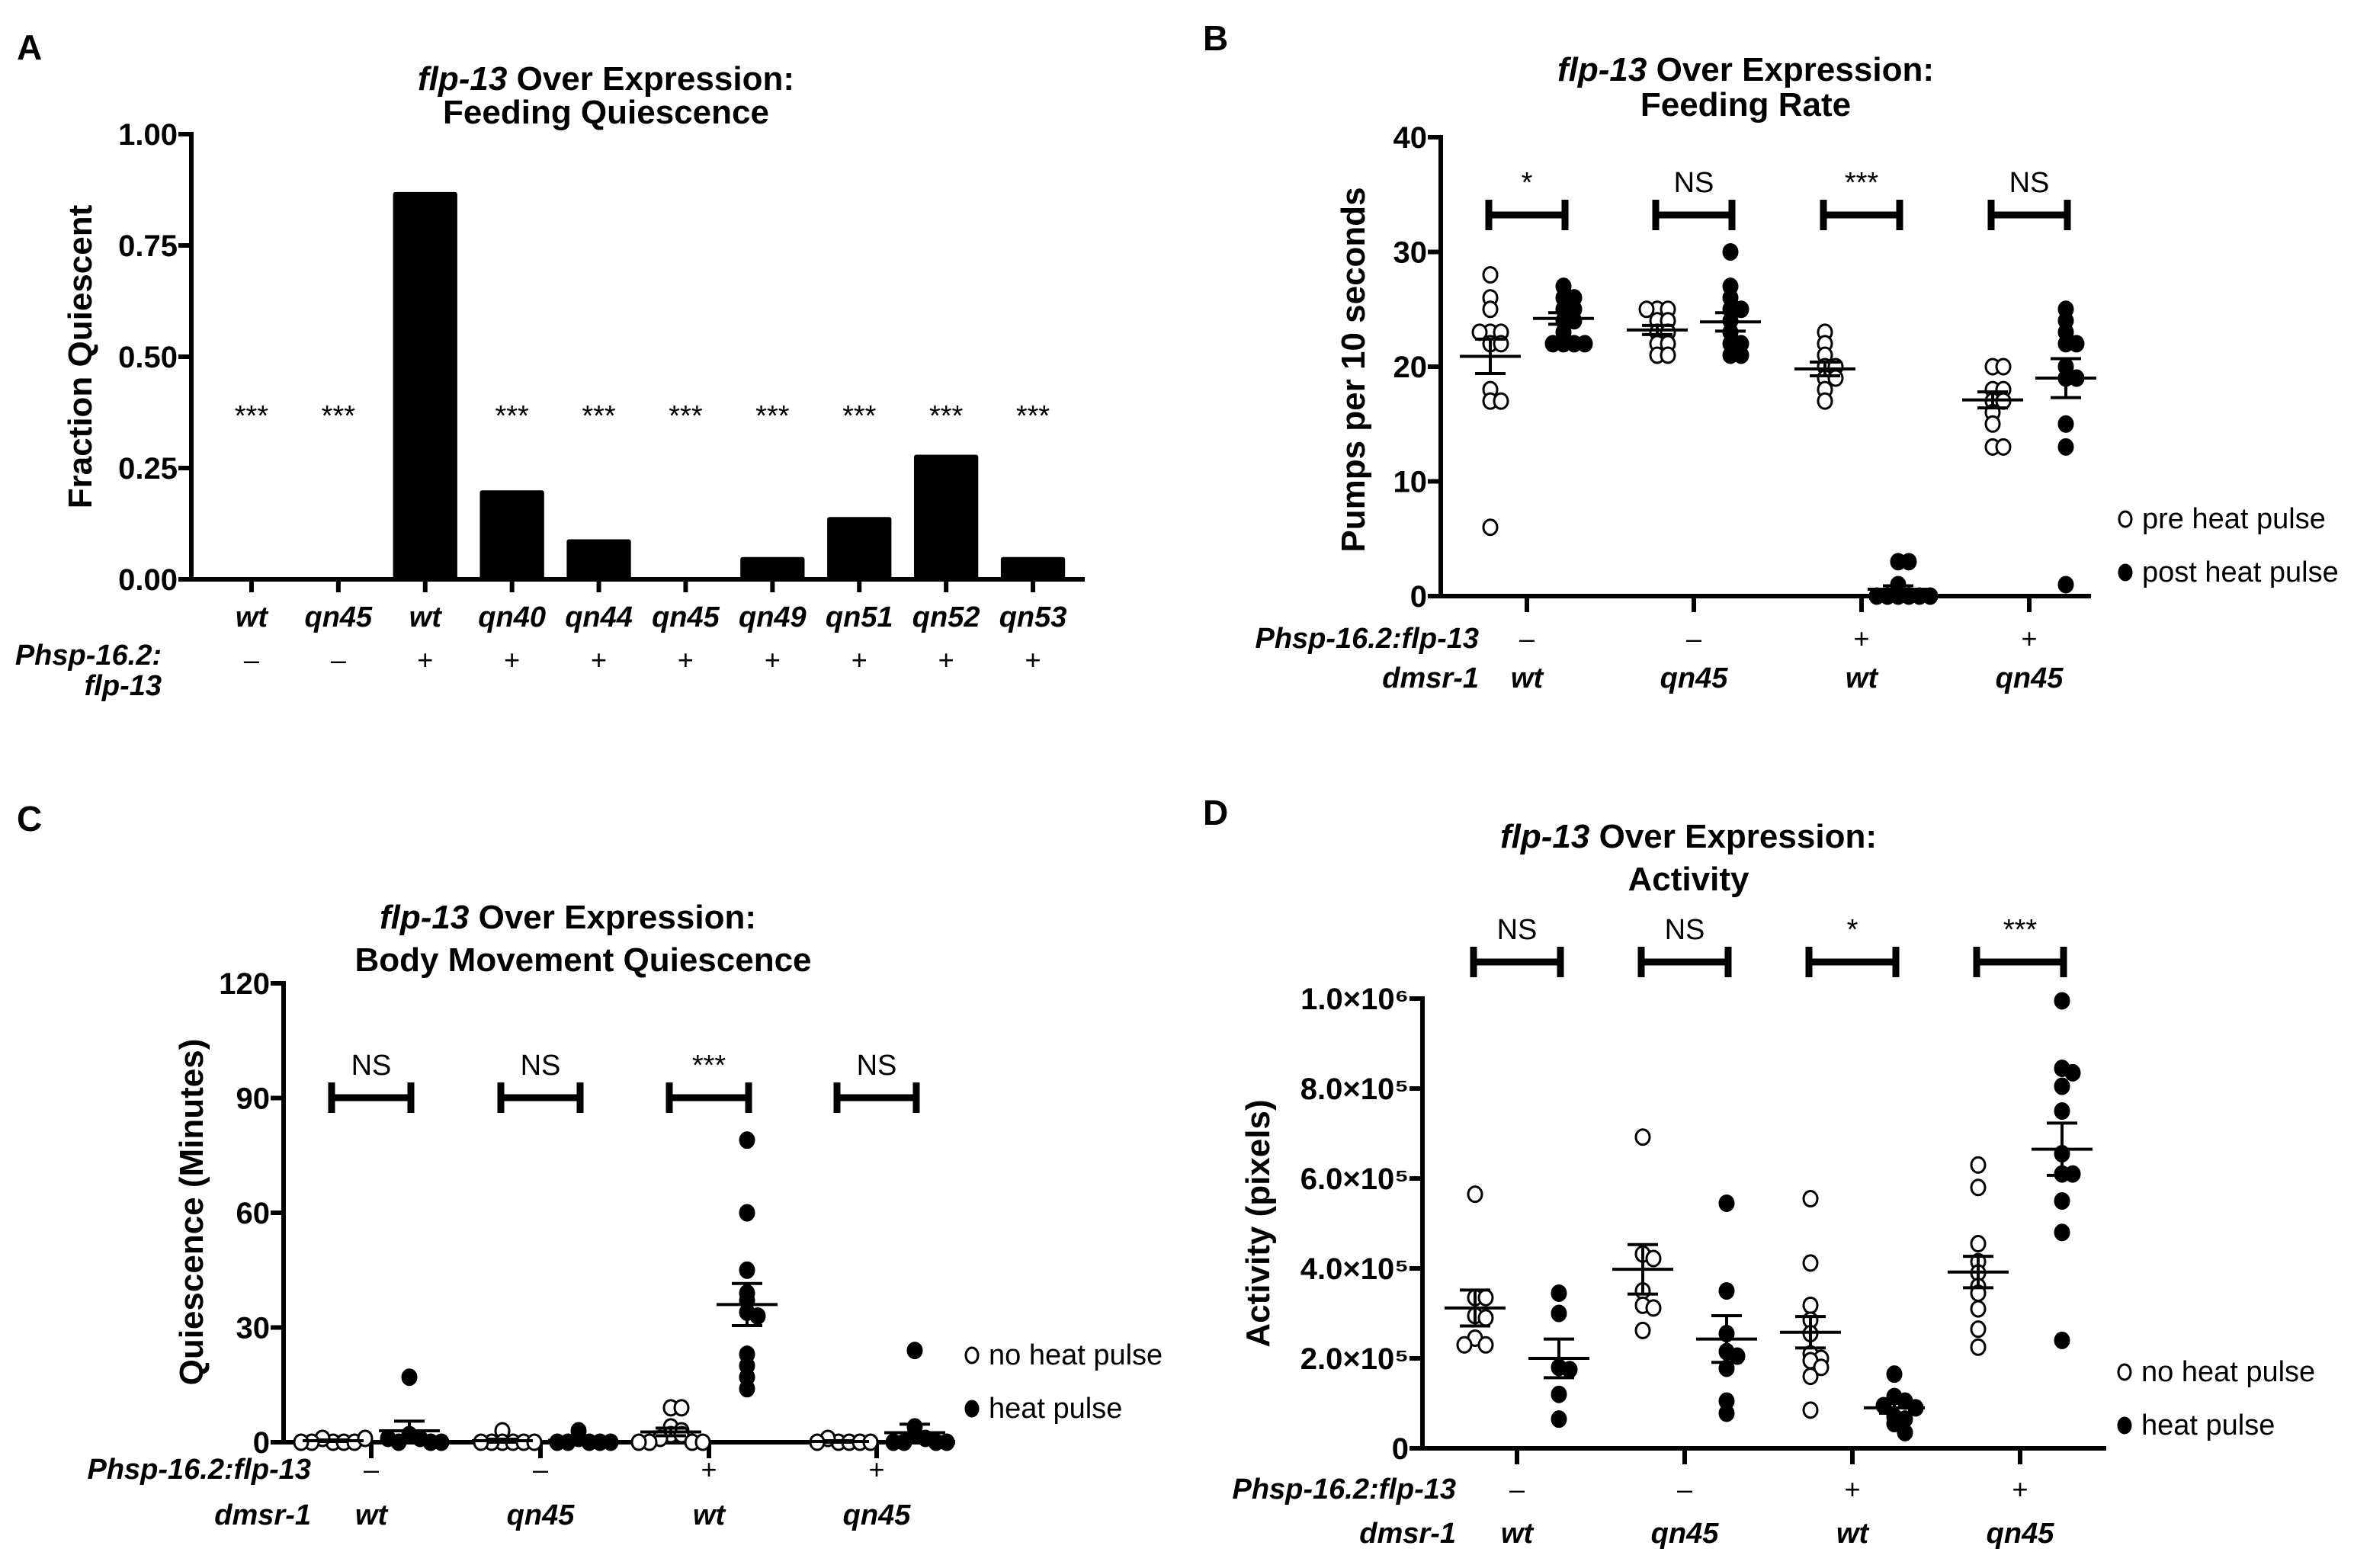 This screenshot has height=1568, width=2370. I want to click on bars: *** *** *** *** *** *** *** *** ***, so click(650, 385).